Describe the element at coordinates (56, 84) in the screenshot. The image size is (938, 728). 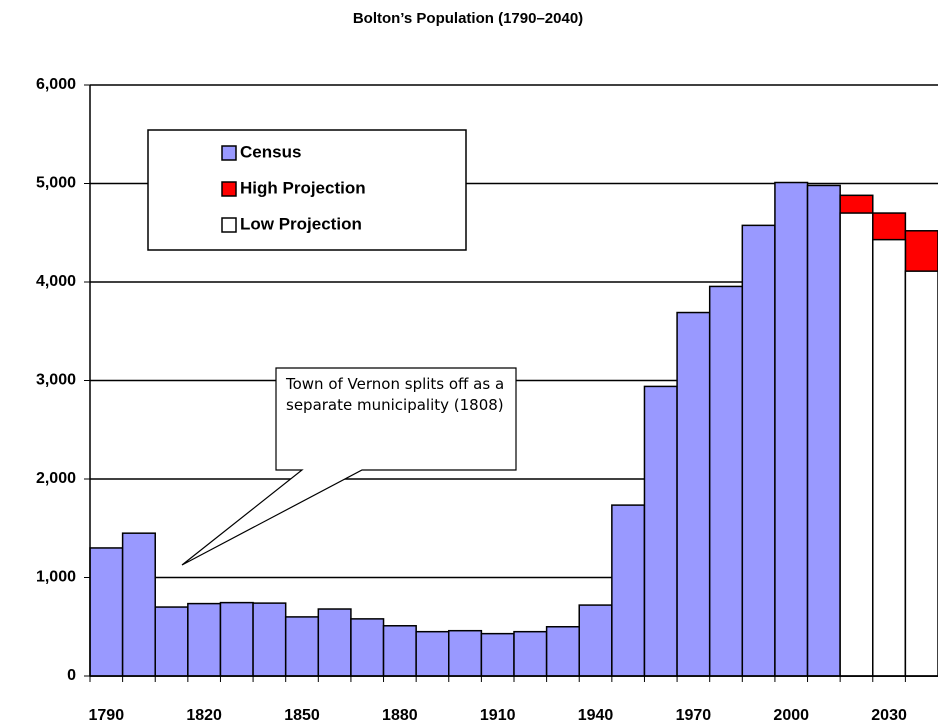
I see `y-tick-label: 6,000` at that location.